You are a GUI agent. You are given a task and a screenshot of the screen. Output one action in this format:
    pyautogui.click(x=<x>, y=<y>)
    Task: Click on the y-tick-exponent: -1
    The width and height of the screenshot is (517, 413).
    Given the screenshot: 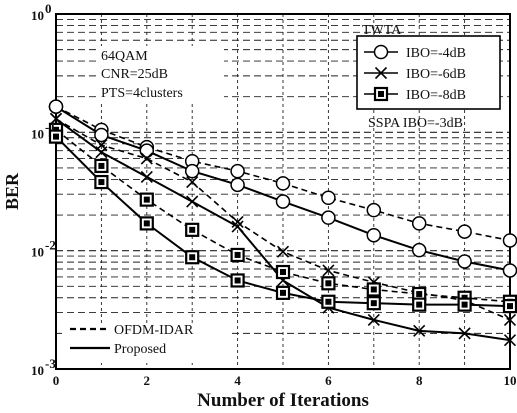 What is the action you would take?
    pyautogui.click(x=50, y=126)
    